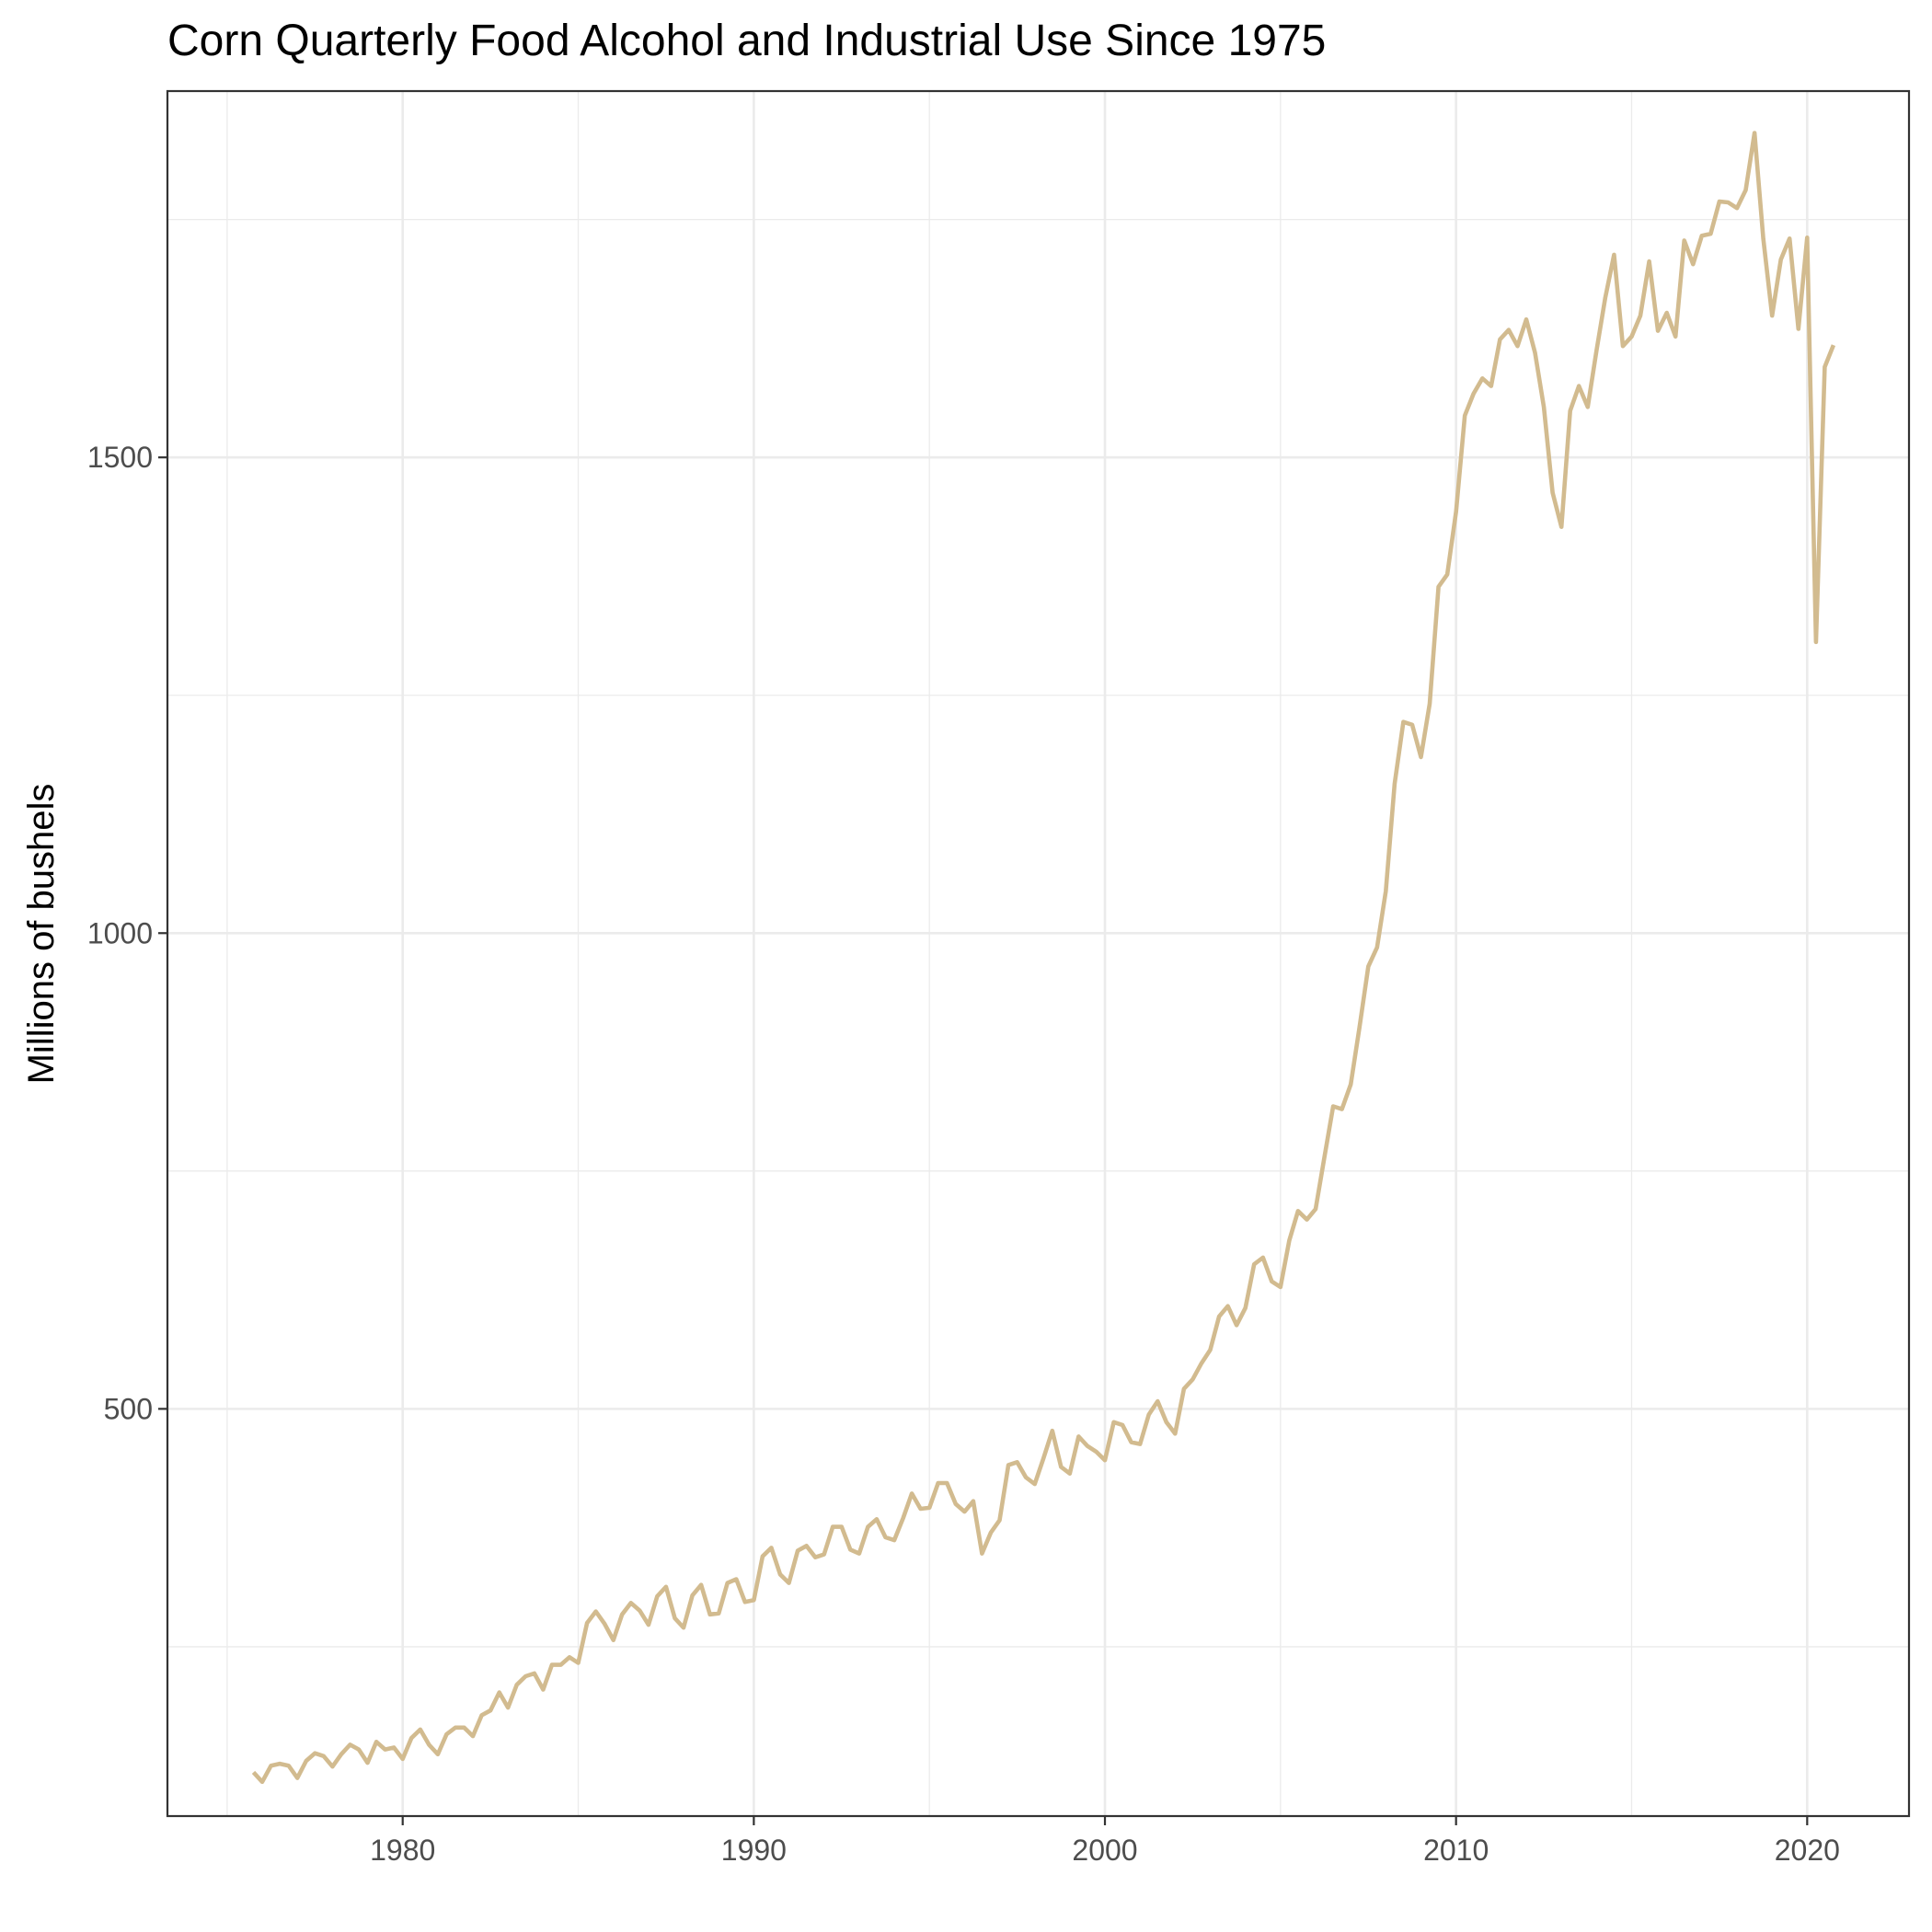 The image size is (1932, 1932). I want to click on y-tick-label: 1000, so click(120, 932).